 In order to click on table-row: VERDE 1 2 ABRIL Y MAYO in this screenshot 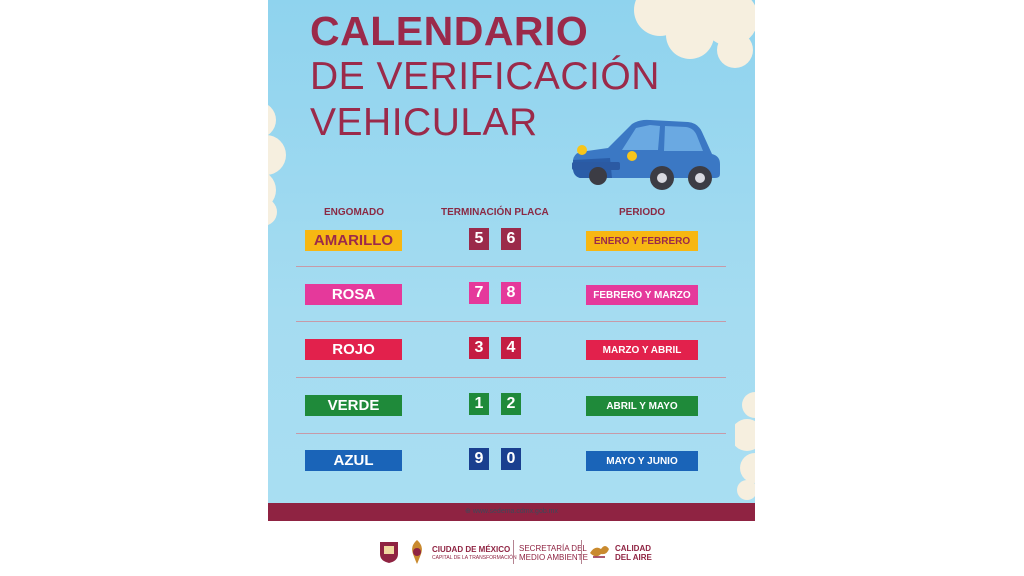, I will do `click(511, 406)`.